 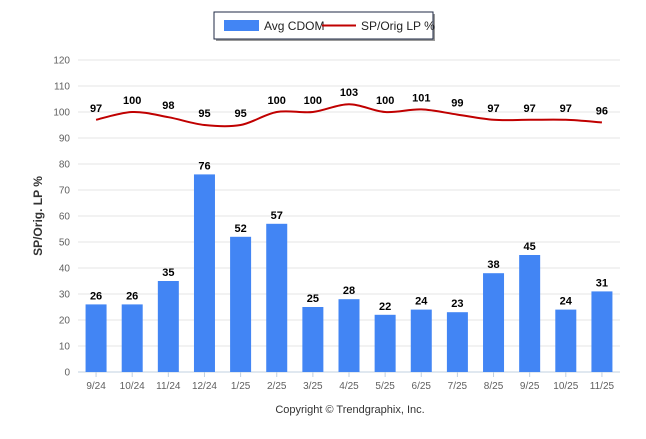 I want to click on y-axis-title: SP/Orig. LP %, so click(x=38, y=216).